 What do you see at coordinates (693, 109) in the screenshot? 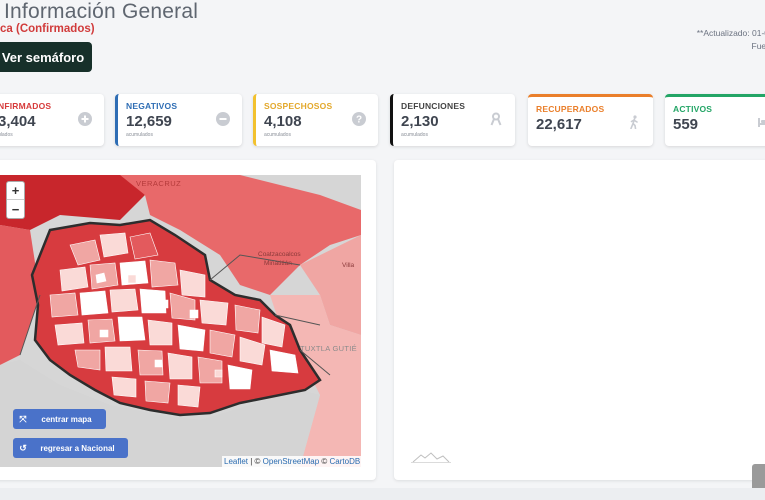
I see `card-label: ACTIVOS` at bounding box center [693, 109].